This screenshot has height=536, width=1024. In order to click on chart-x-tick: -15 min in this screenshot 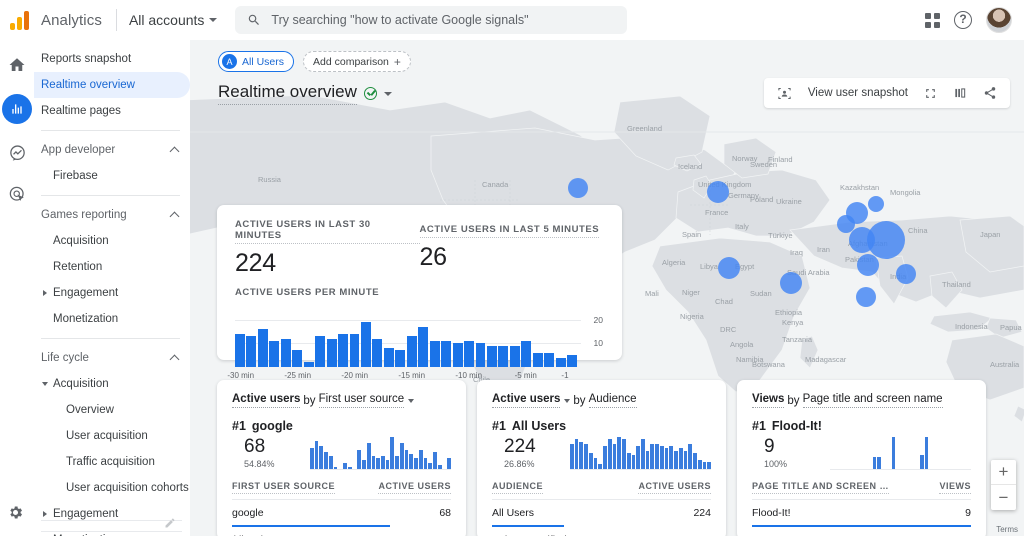, I will do `click(412, 375)`.